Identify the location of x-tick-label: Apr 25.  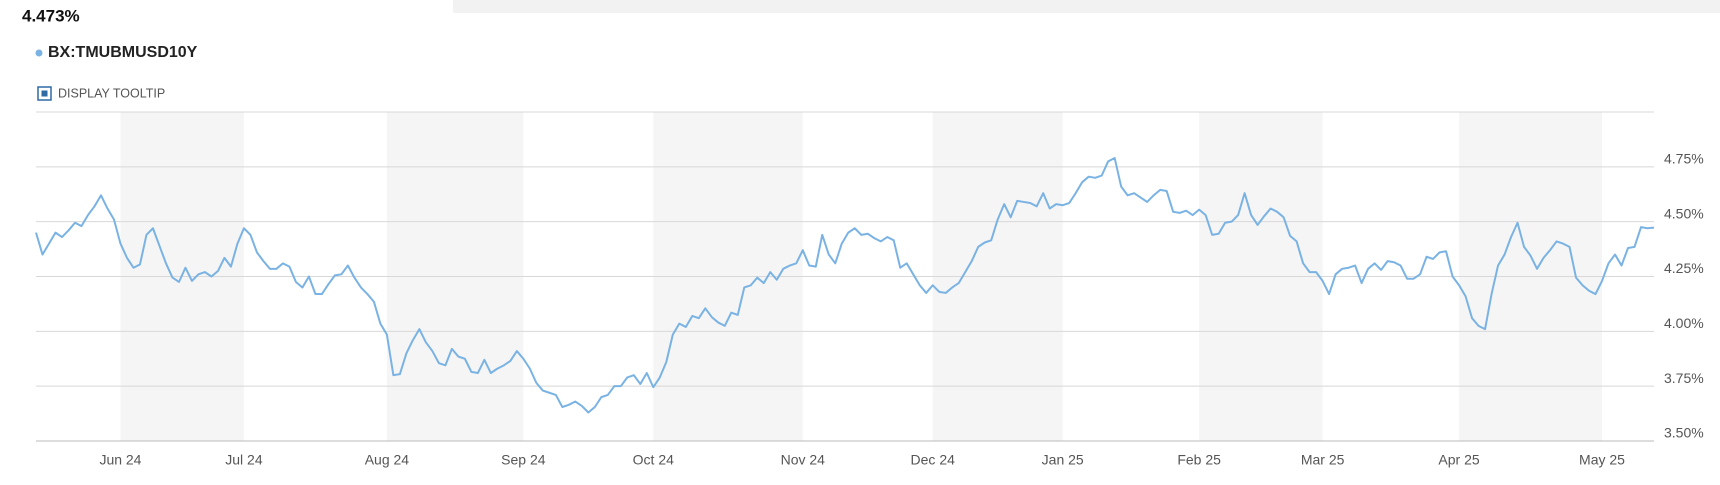
(1458, 460).